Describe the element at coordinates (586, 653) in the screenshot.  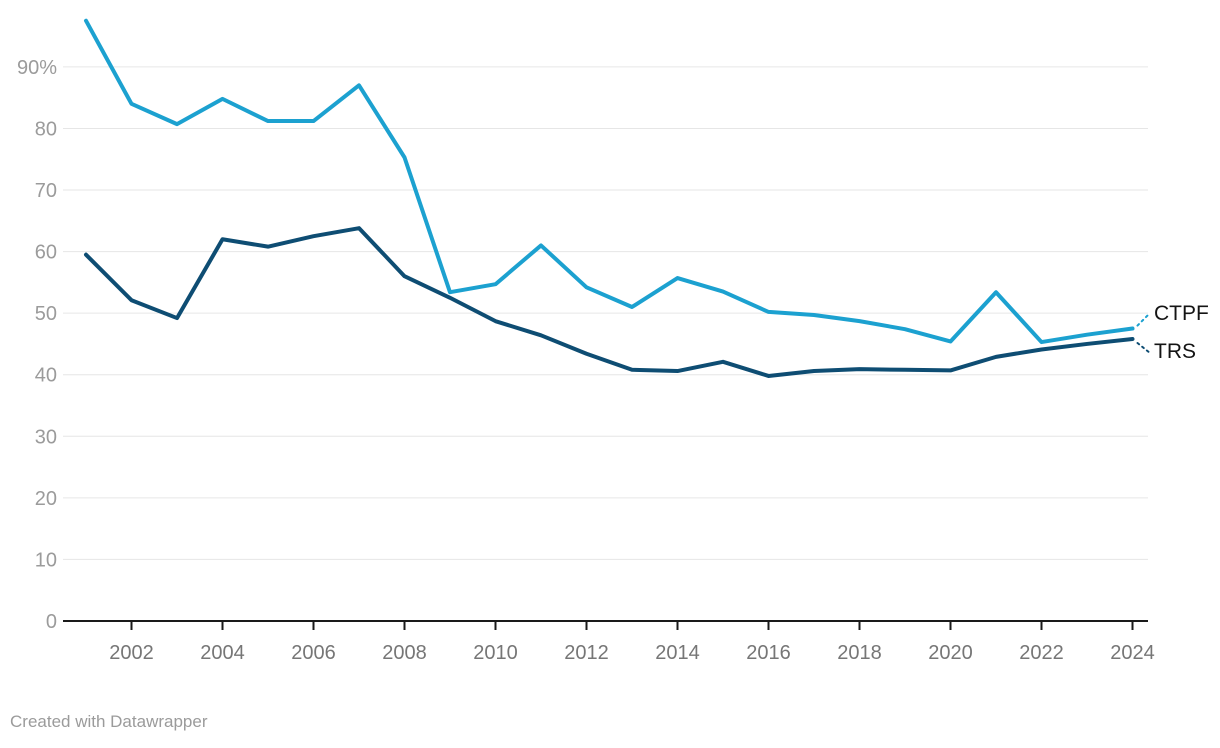
I see `x-axis-tick-label: 2012` at that location.